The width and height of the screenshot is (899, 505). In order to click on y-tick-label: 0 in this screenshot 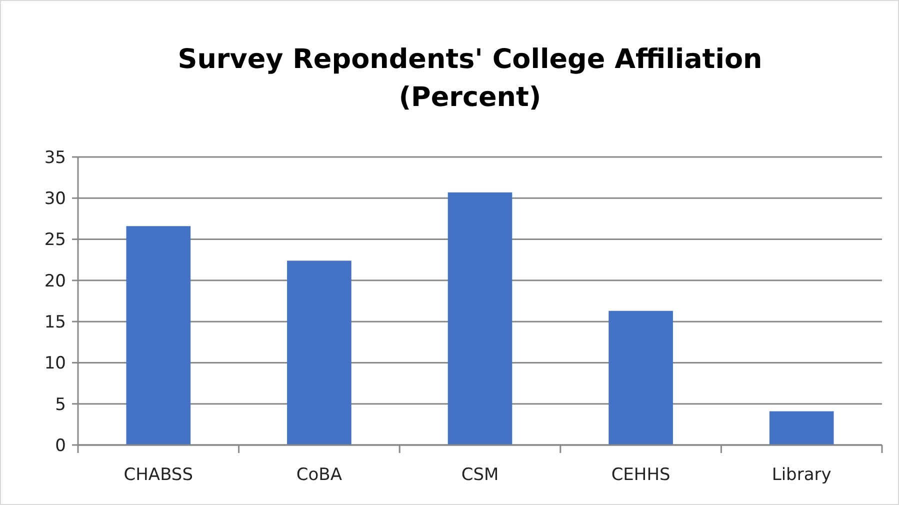, I will do `click(60, 446)`.